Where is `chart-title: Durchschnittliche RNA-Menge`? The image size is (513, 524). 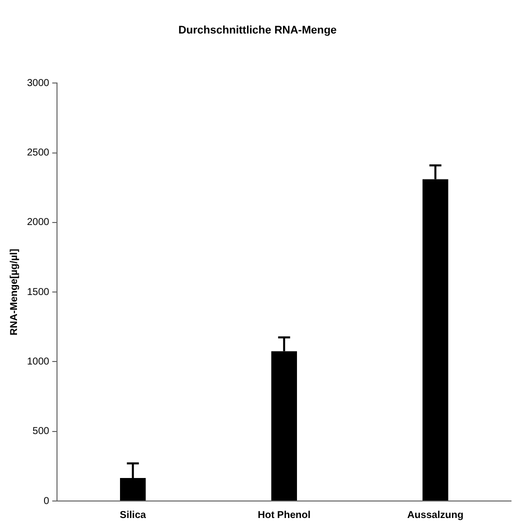
chart-title: Durchschnittliche RNA-Menge is located at coordinates (257, 30).